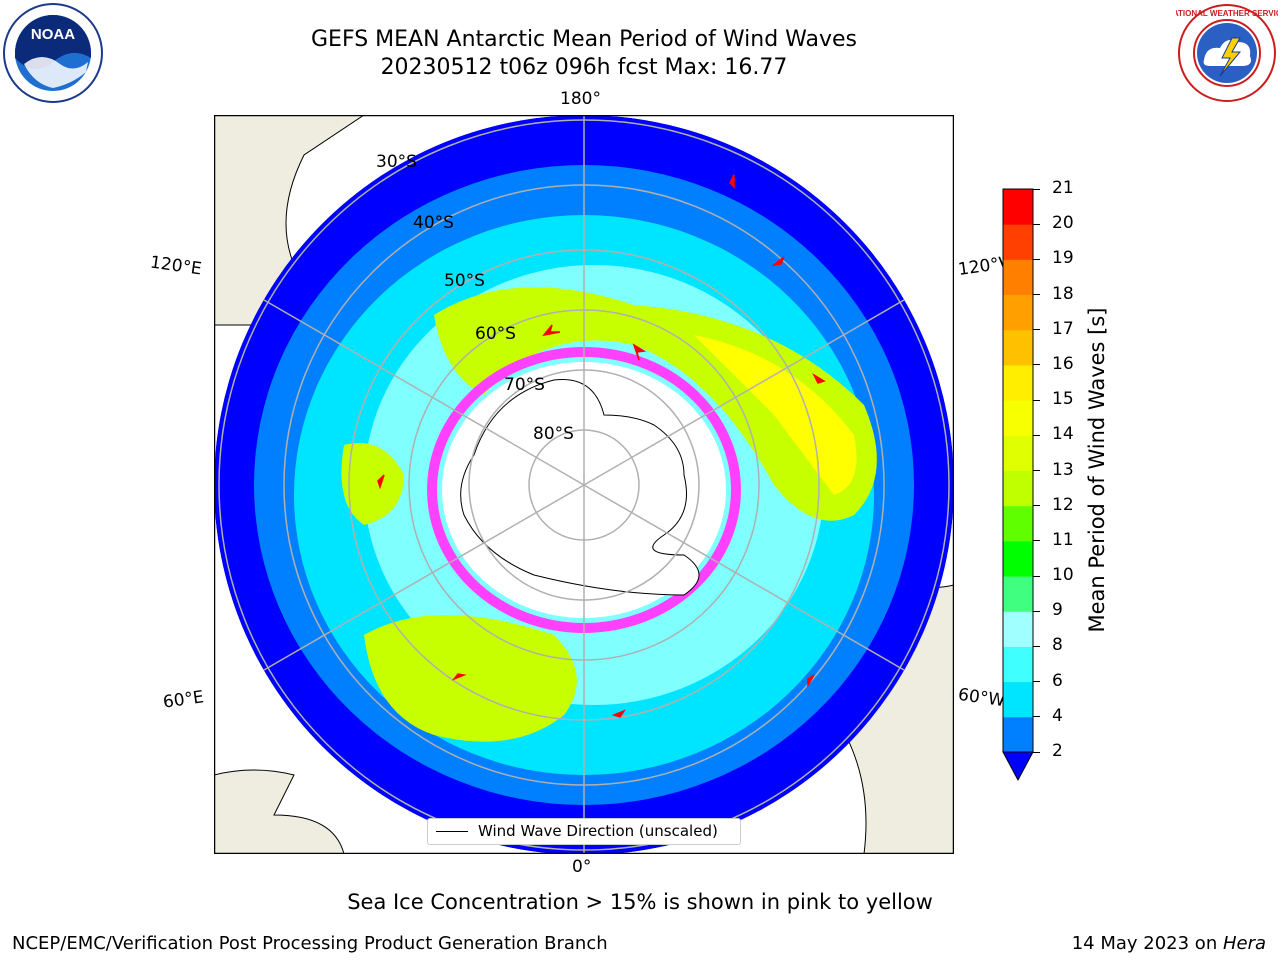 This screenshot has height=960, width=1280. What do you see at coordinates (1227, 13) in the screenshot?
I see `nws-logo-text: NATIONAL WEATHER SERVICE` at bounding box center [1227, 13].